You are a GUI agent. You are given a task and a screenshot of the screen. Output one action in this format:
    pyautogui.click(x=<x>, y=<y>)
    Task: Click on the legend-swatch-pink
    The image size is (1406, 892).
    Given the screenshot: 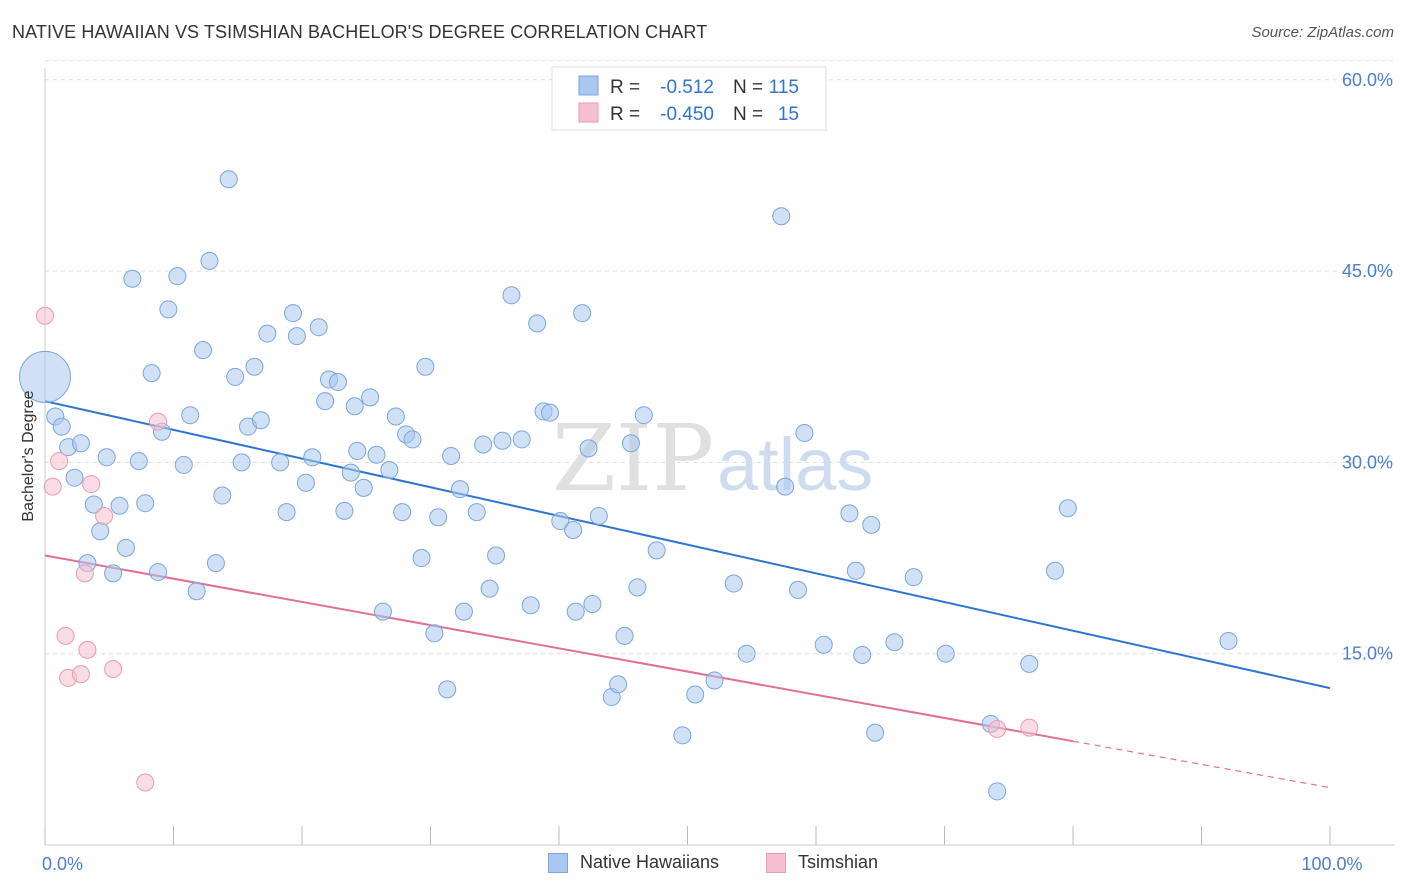 What is the action you would take?
    pyautogui.click(x=588, y=112)
    